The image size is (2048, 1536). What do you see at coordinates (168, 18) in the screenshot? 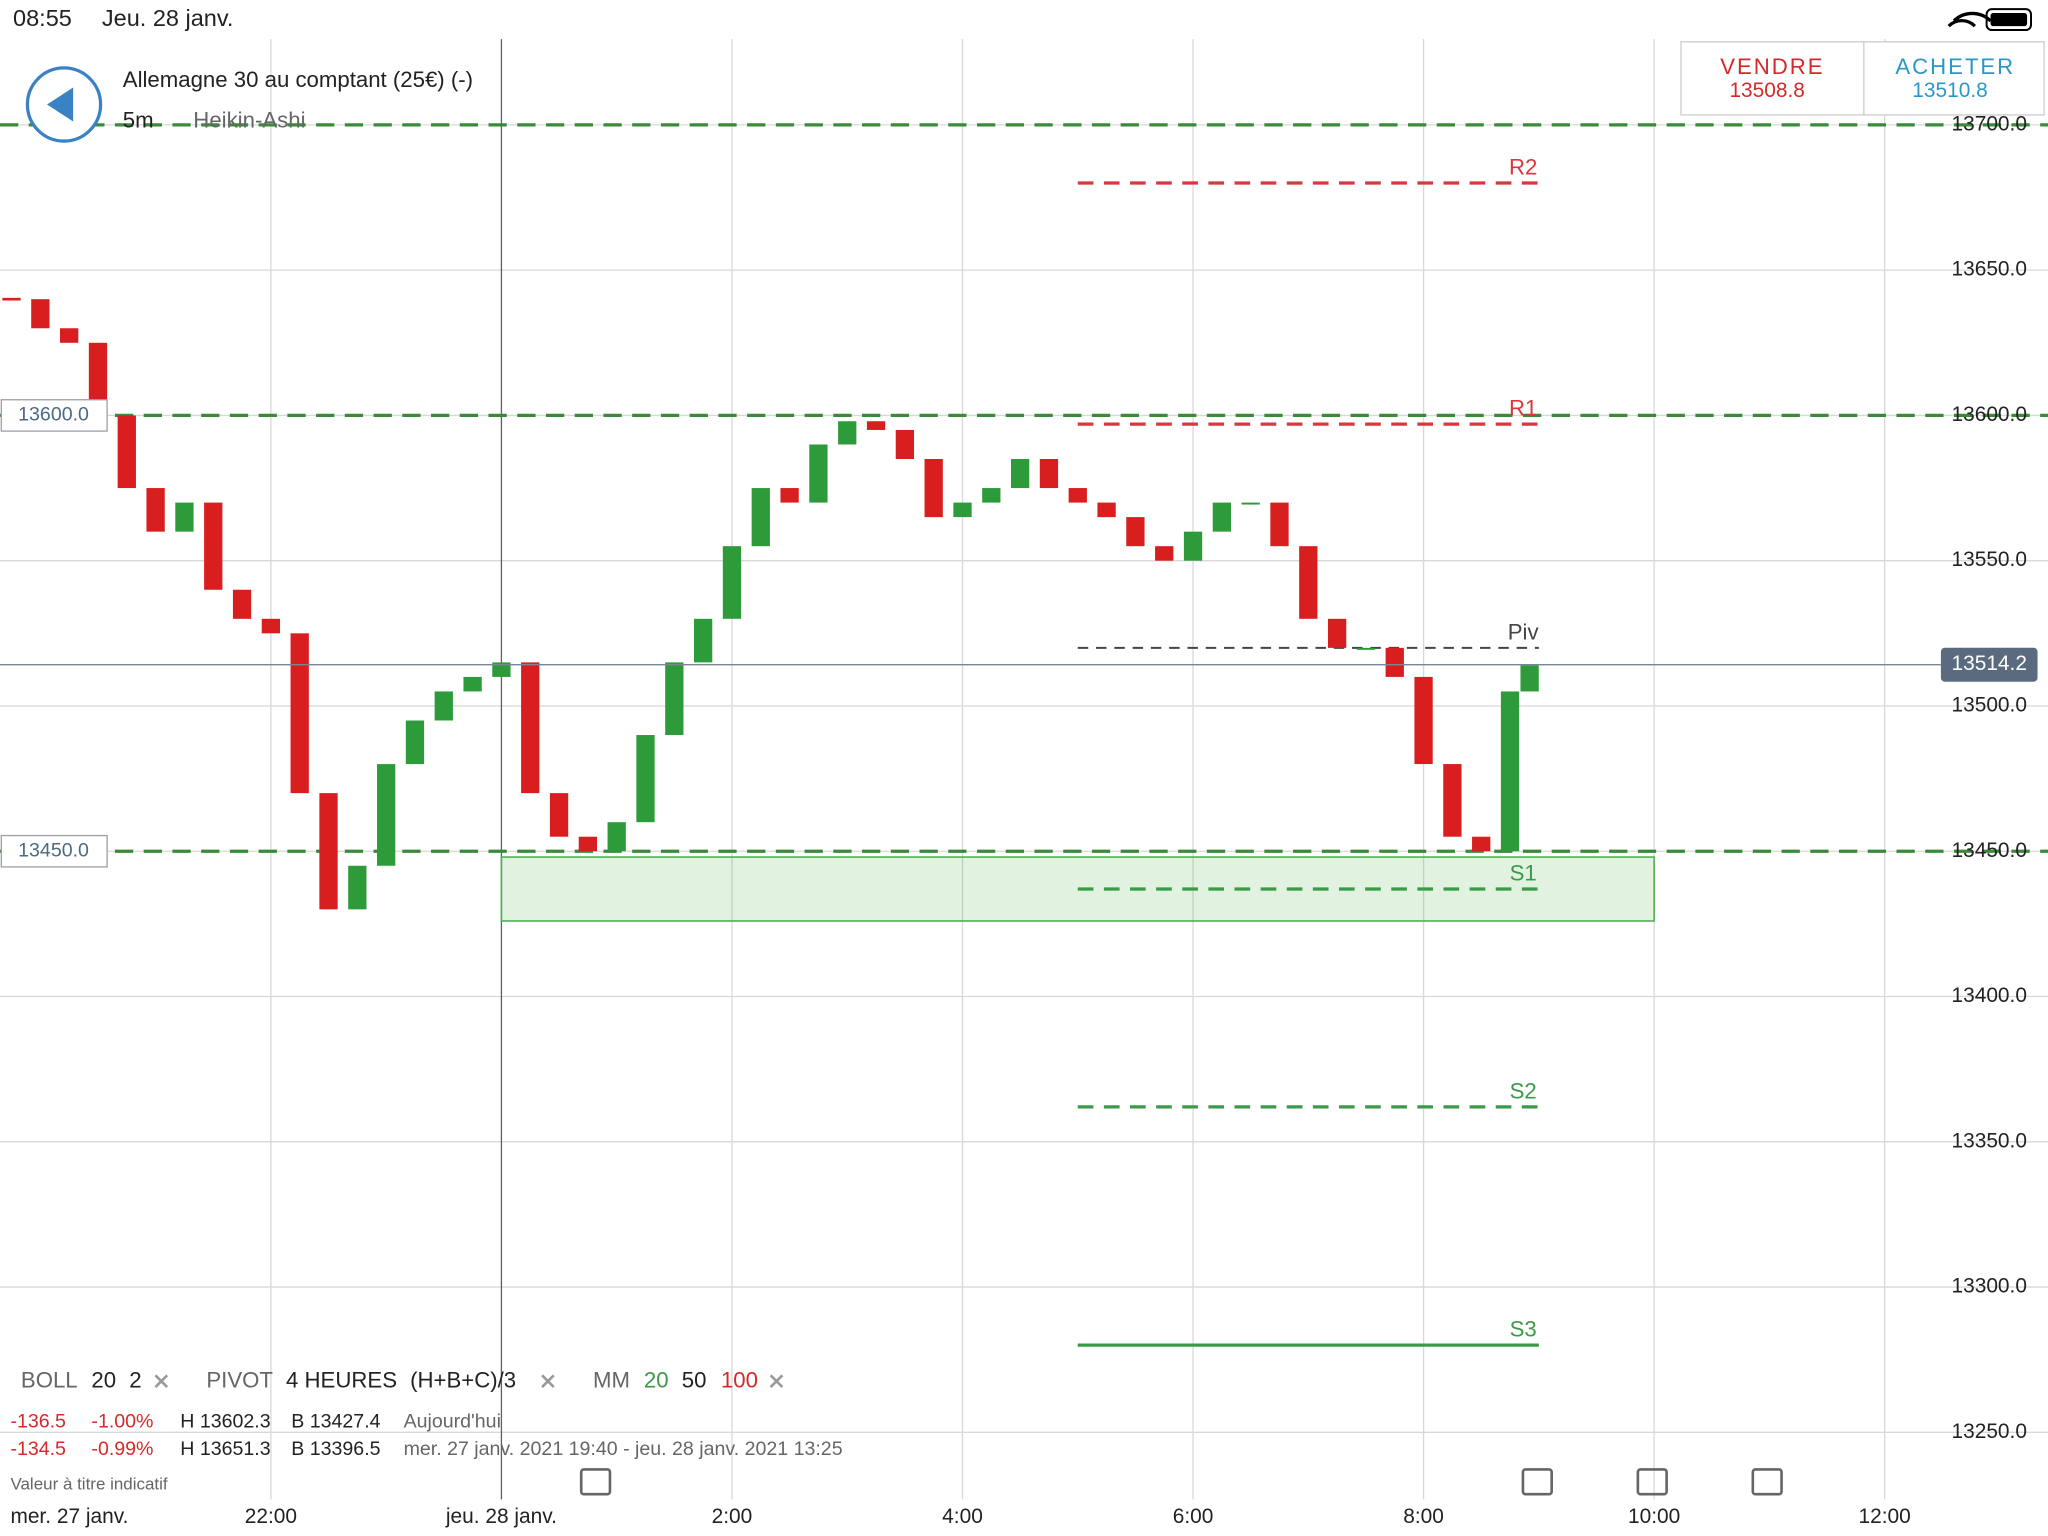
I see `status-date: Jeu. 28 janv.` at bounding box center [168, 18].